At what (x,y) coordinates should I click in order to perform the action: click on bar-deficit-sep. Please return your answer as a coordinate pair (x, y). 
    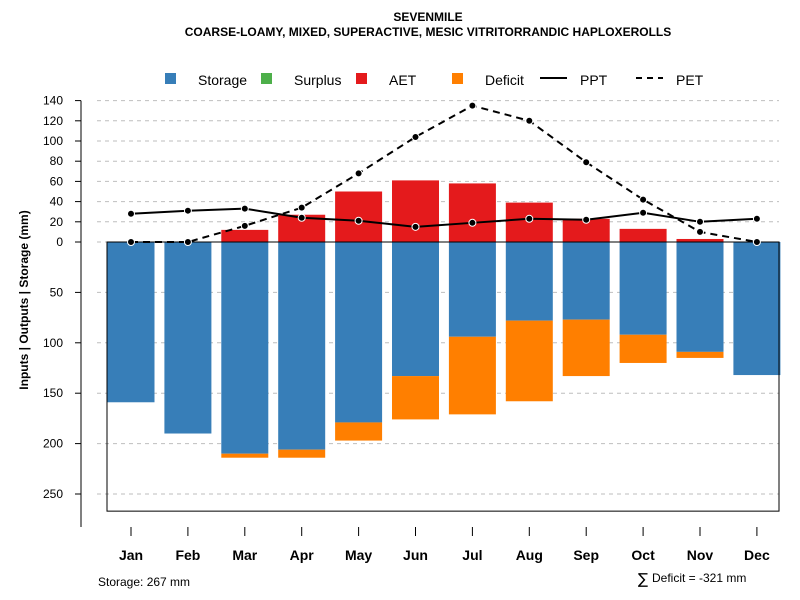
    Looking at the image, I should click on (586, 348).